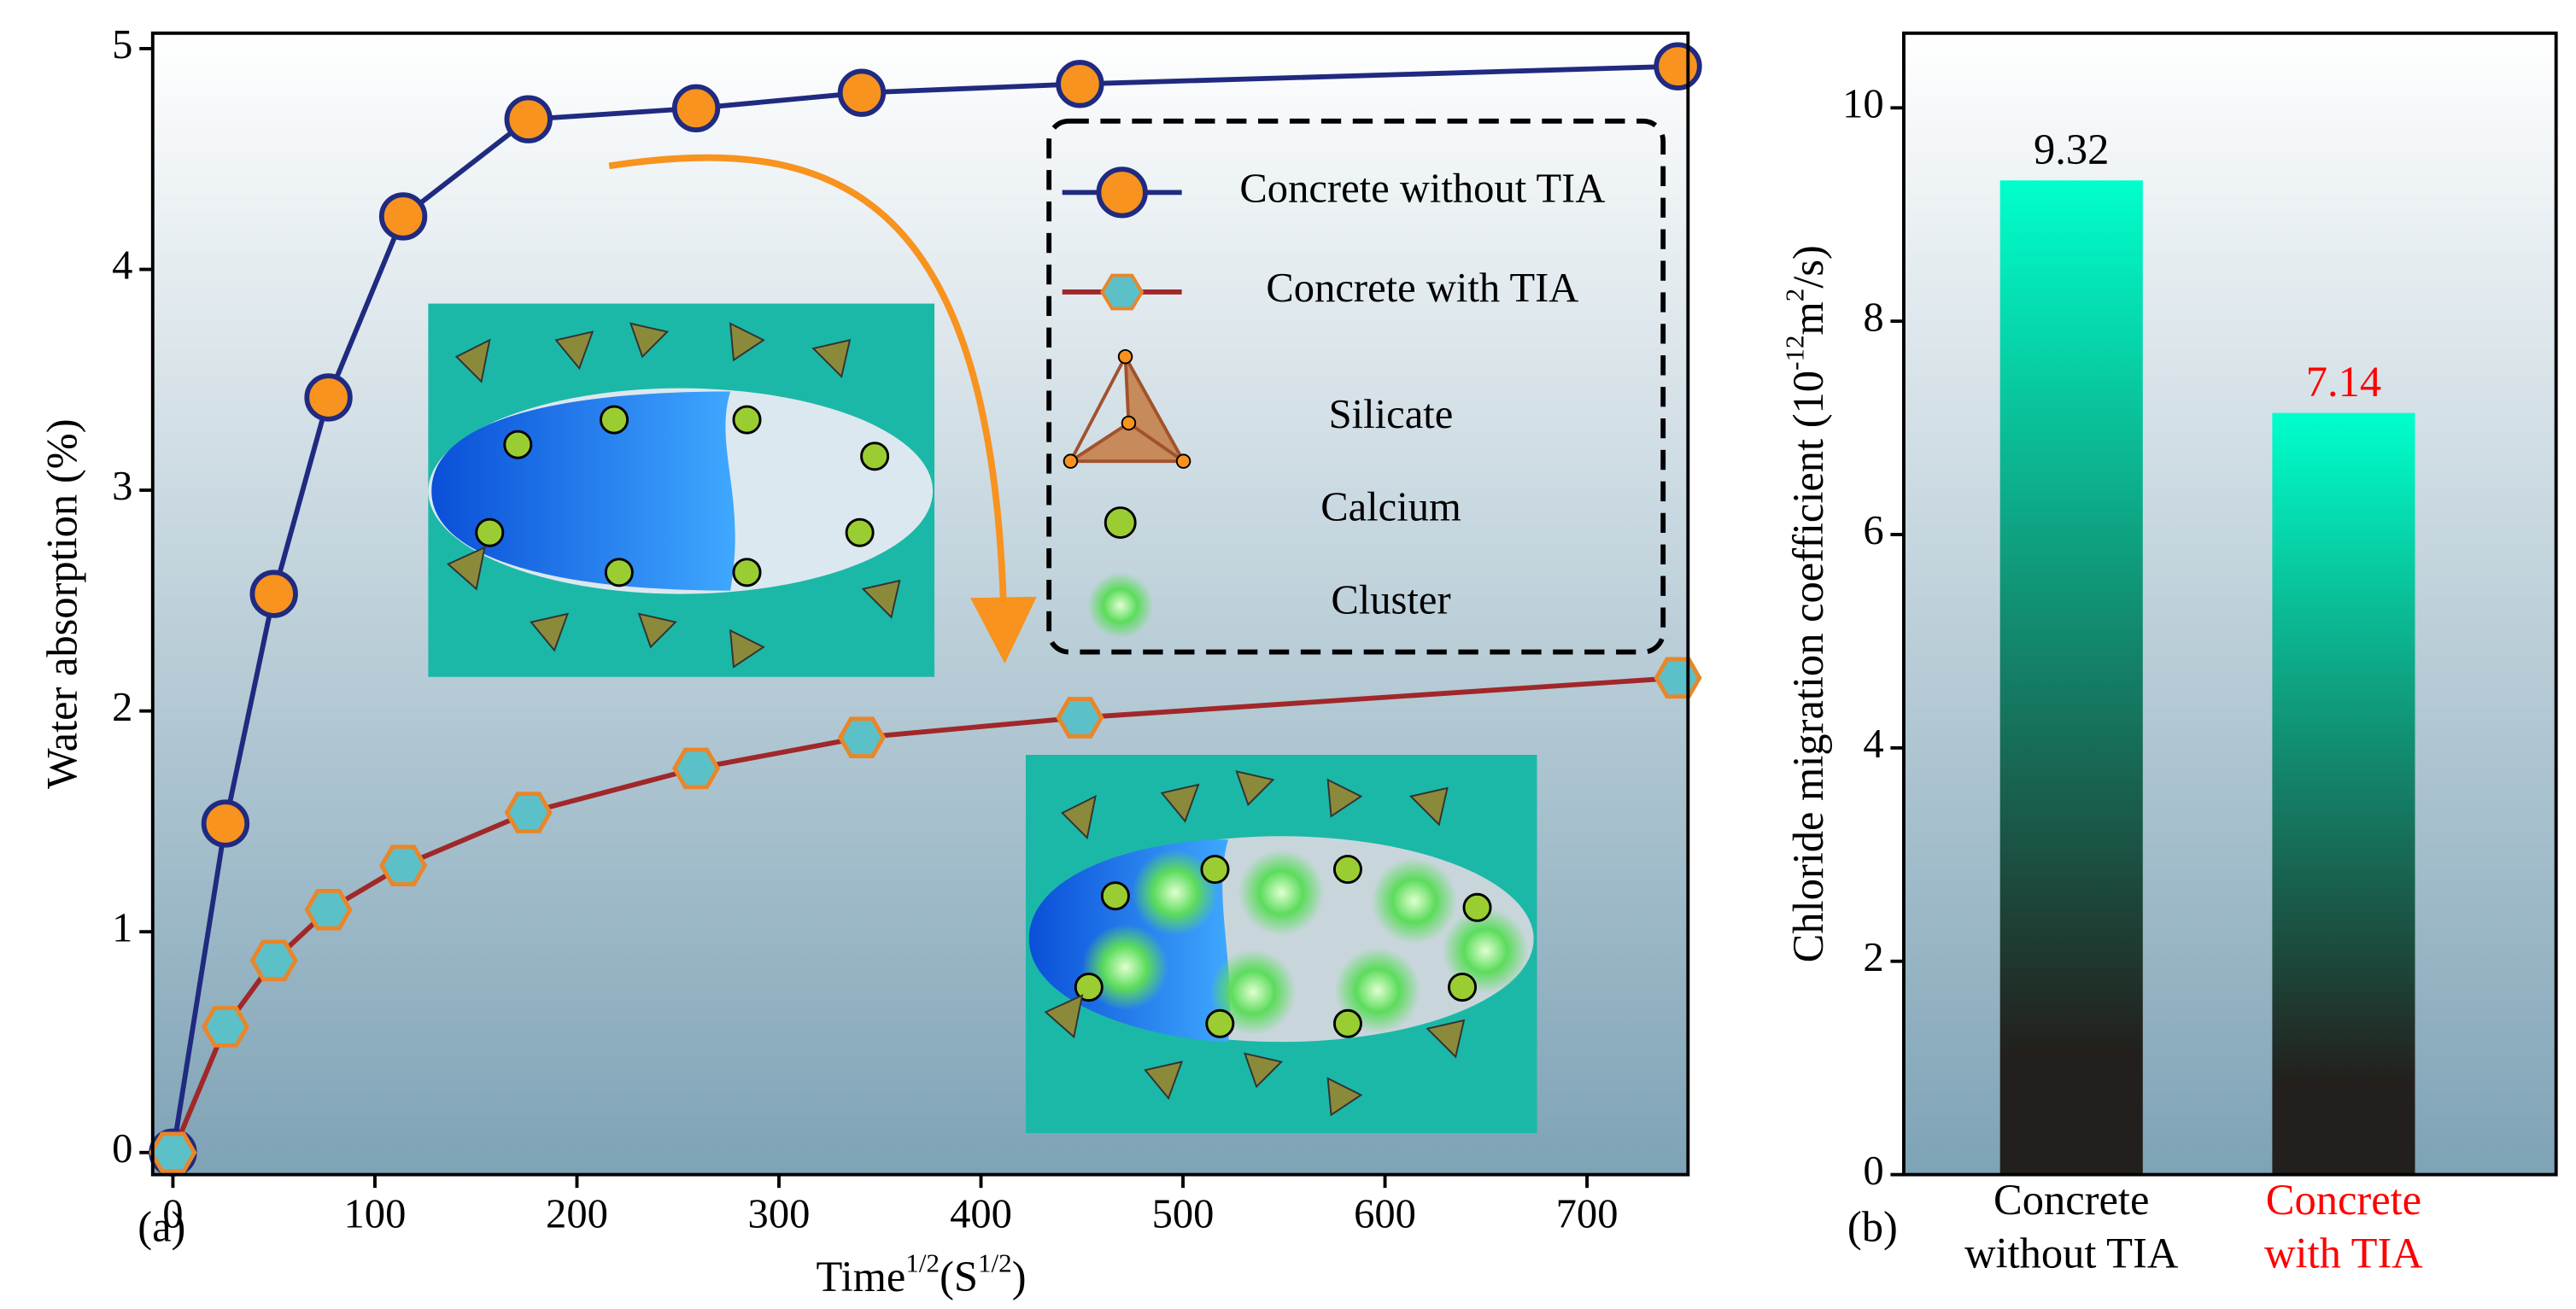  Describe the element at coordinates (1872, 1226) in the screenshot. I see `panel-label: (b)` at that location.